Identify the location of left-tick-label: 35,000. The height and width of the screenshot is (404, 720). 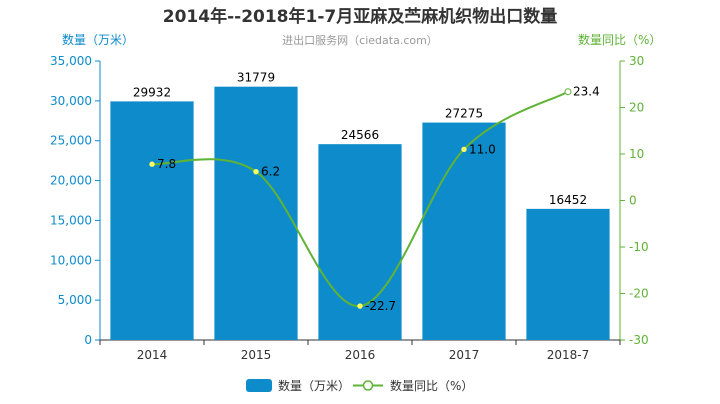
(71, 61).